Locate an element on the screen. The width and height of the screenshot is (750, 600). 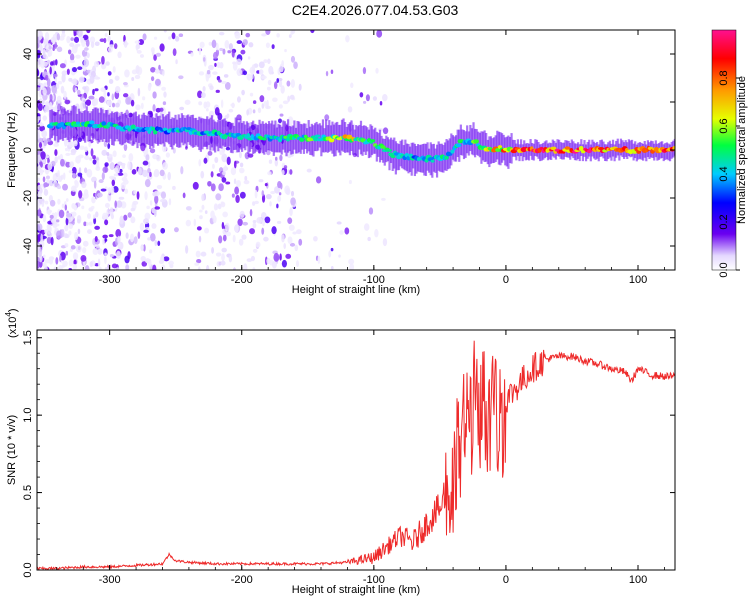
ridge-point is located at coordinates (248, 135).